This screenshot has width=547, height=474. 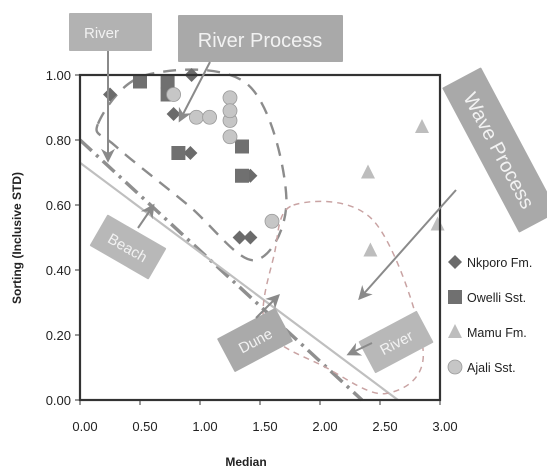 I want to click on x-tick-label: 2.00, so click(x=324, y=426).